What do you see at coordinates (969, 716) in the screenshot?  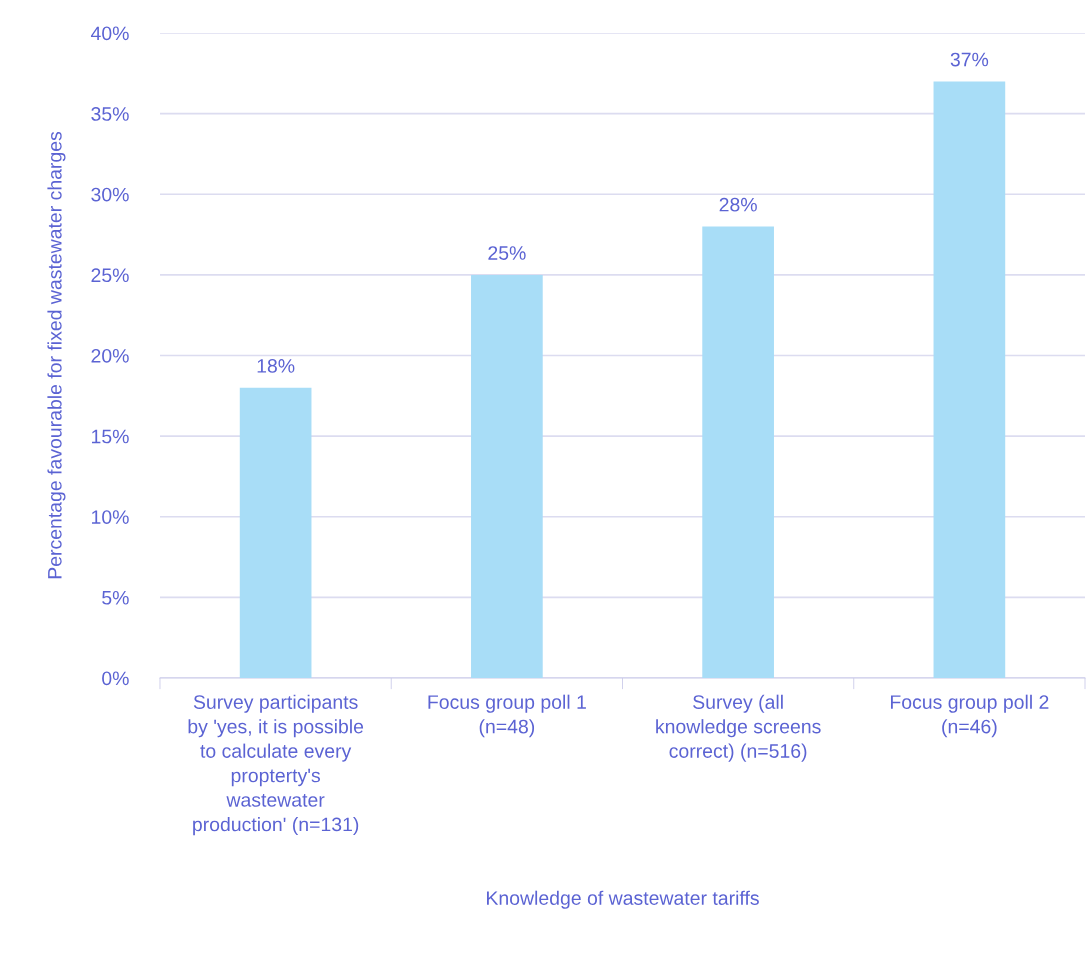 I see `x-tick-label: Focus group poll 2 (n=46)` at bounding box center [969, 716].